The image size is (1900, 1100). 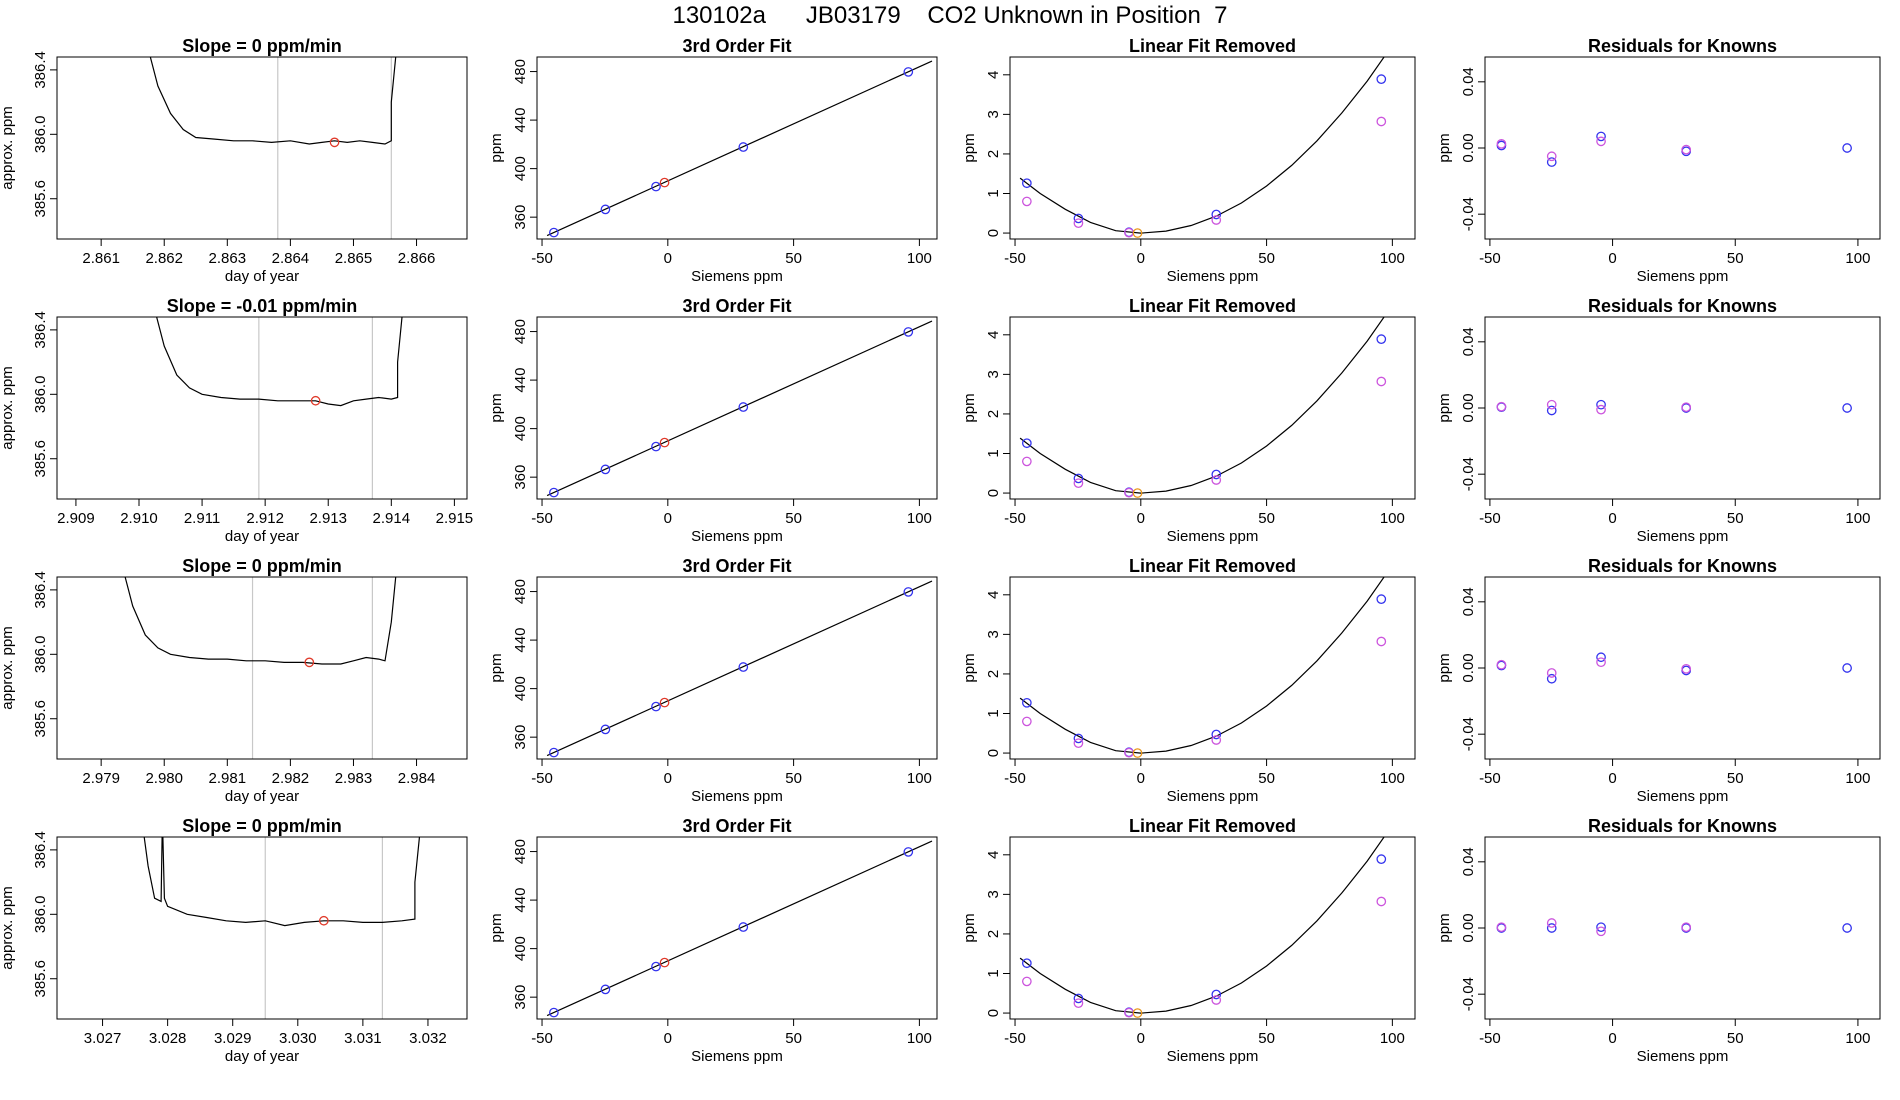 What do you see at coordinates (520, 168) in the screenshot?
I see `y-tick-label: 400` at bounding box center [520, 168].